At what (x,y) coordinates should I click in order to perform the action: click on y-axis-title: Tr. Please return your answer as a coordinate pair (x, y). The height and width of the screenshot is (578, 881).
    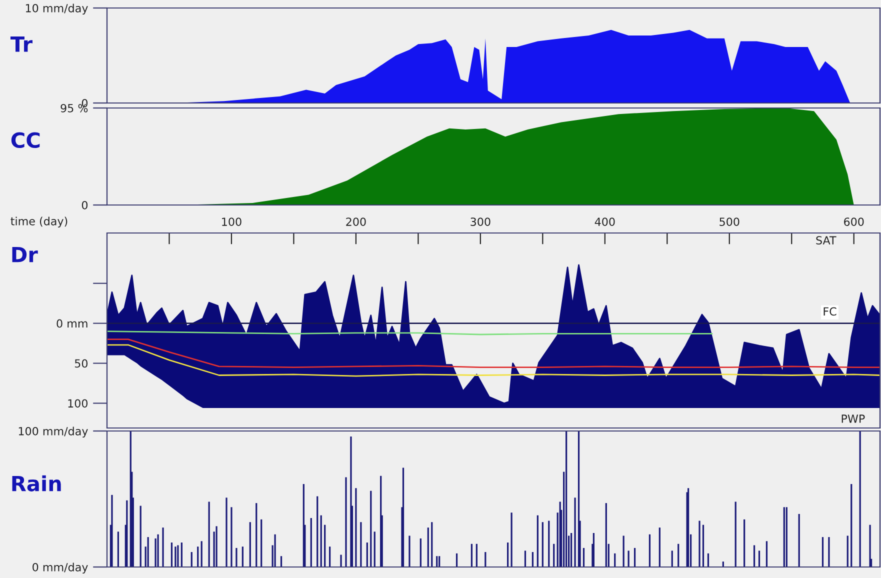
    Looking at the image, I should click on (21, 44).